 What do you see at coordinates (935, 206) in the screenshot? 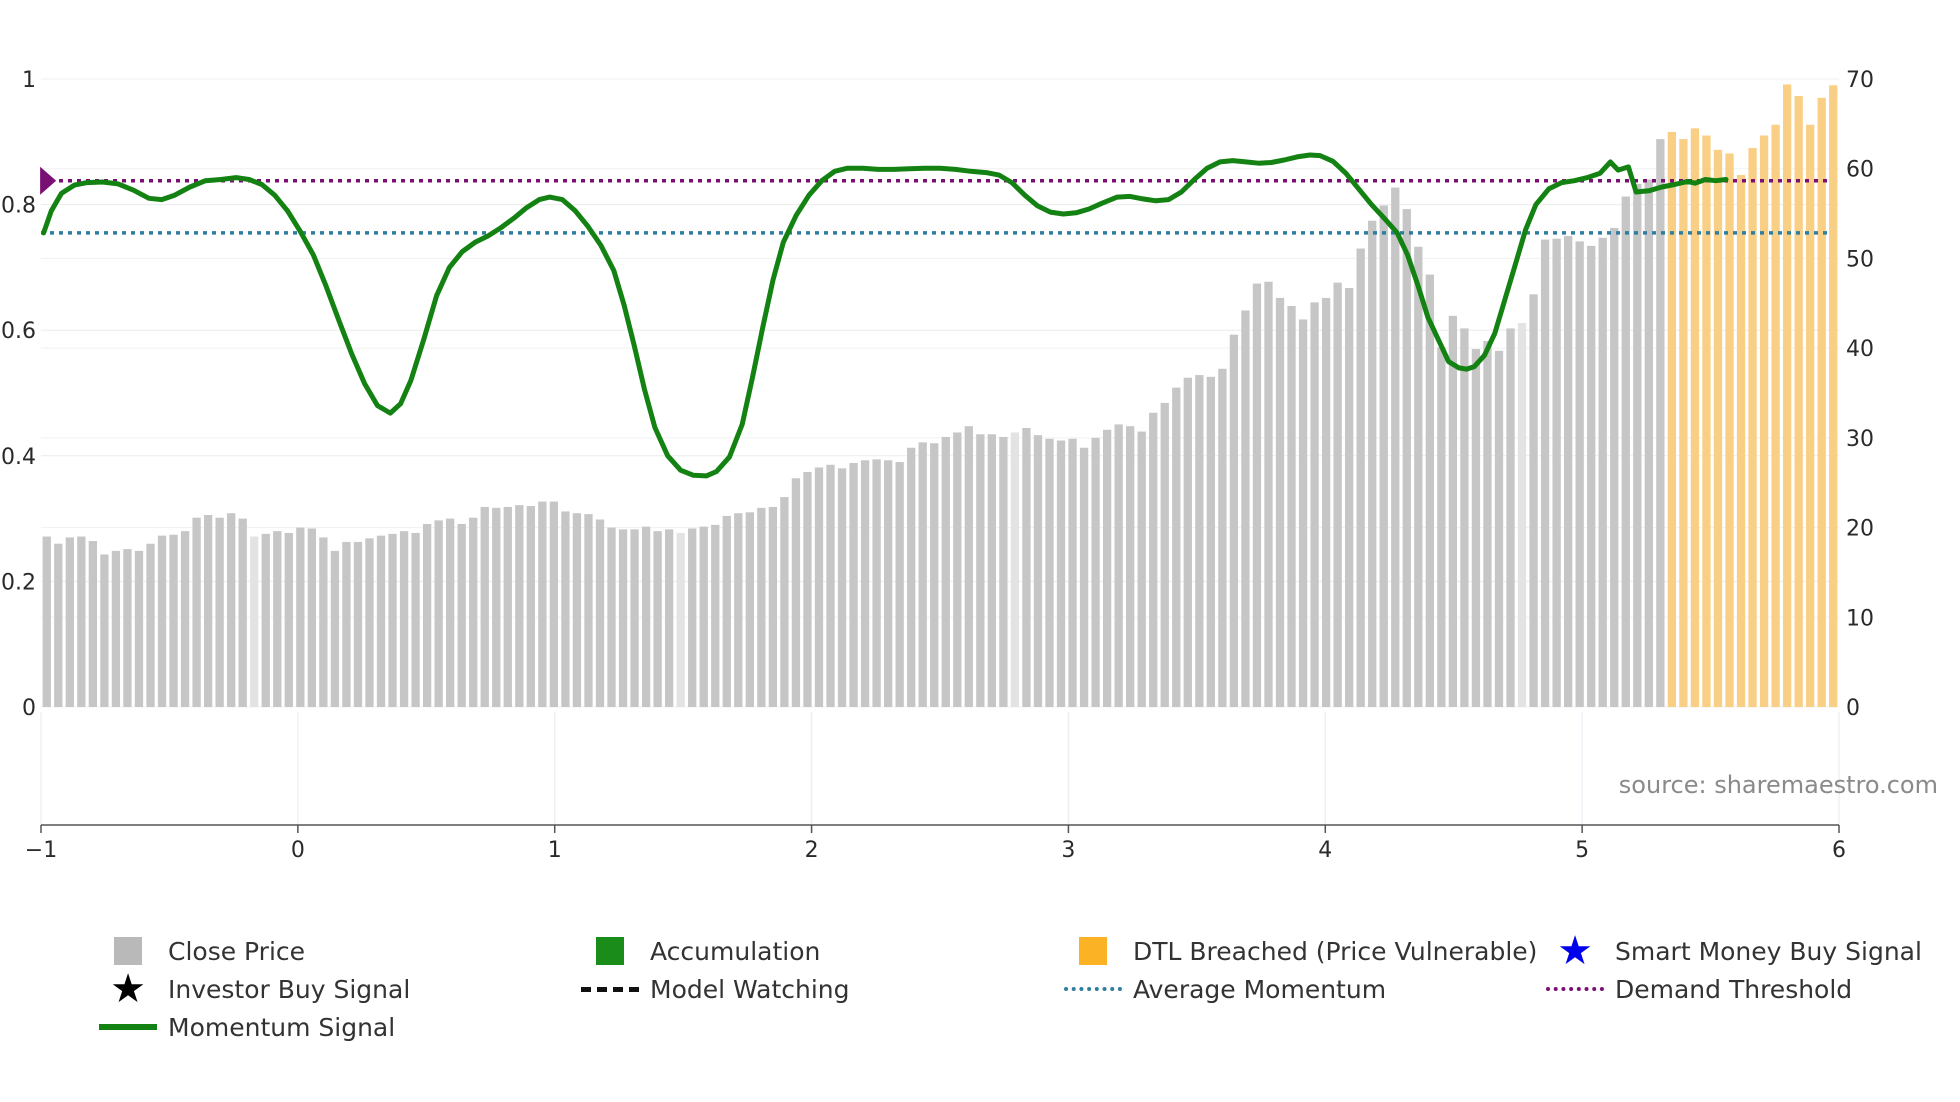
I see `reference-lines` at bounding box center [935, 206].